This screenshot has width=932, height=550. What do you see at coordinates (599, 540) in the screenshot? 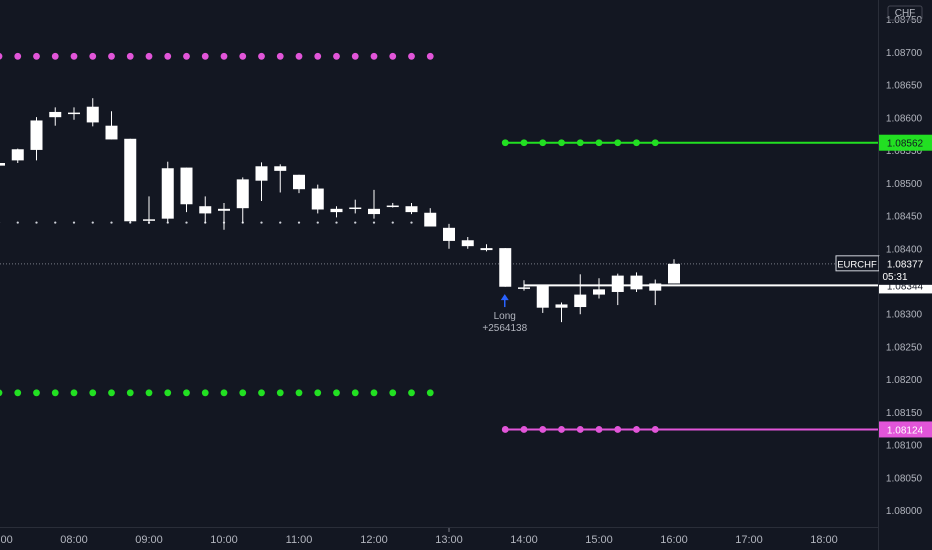
I see `time-tick-label: 15:00` at bounding box center [599, 540].